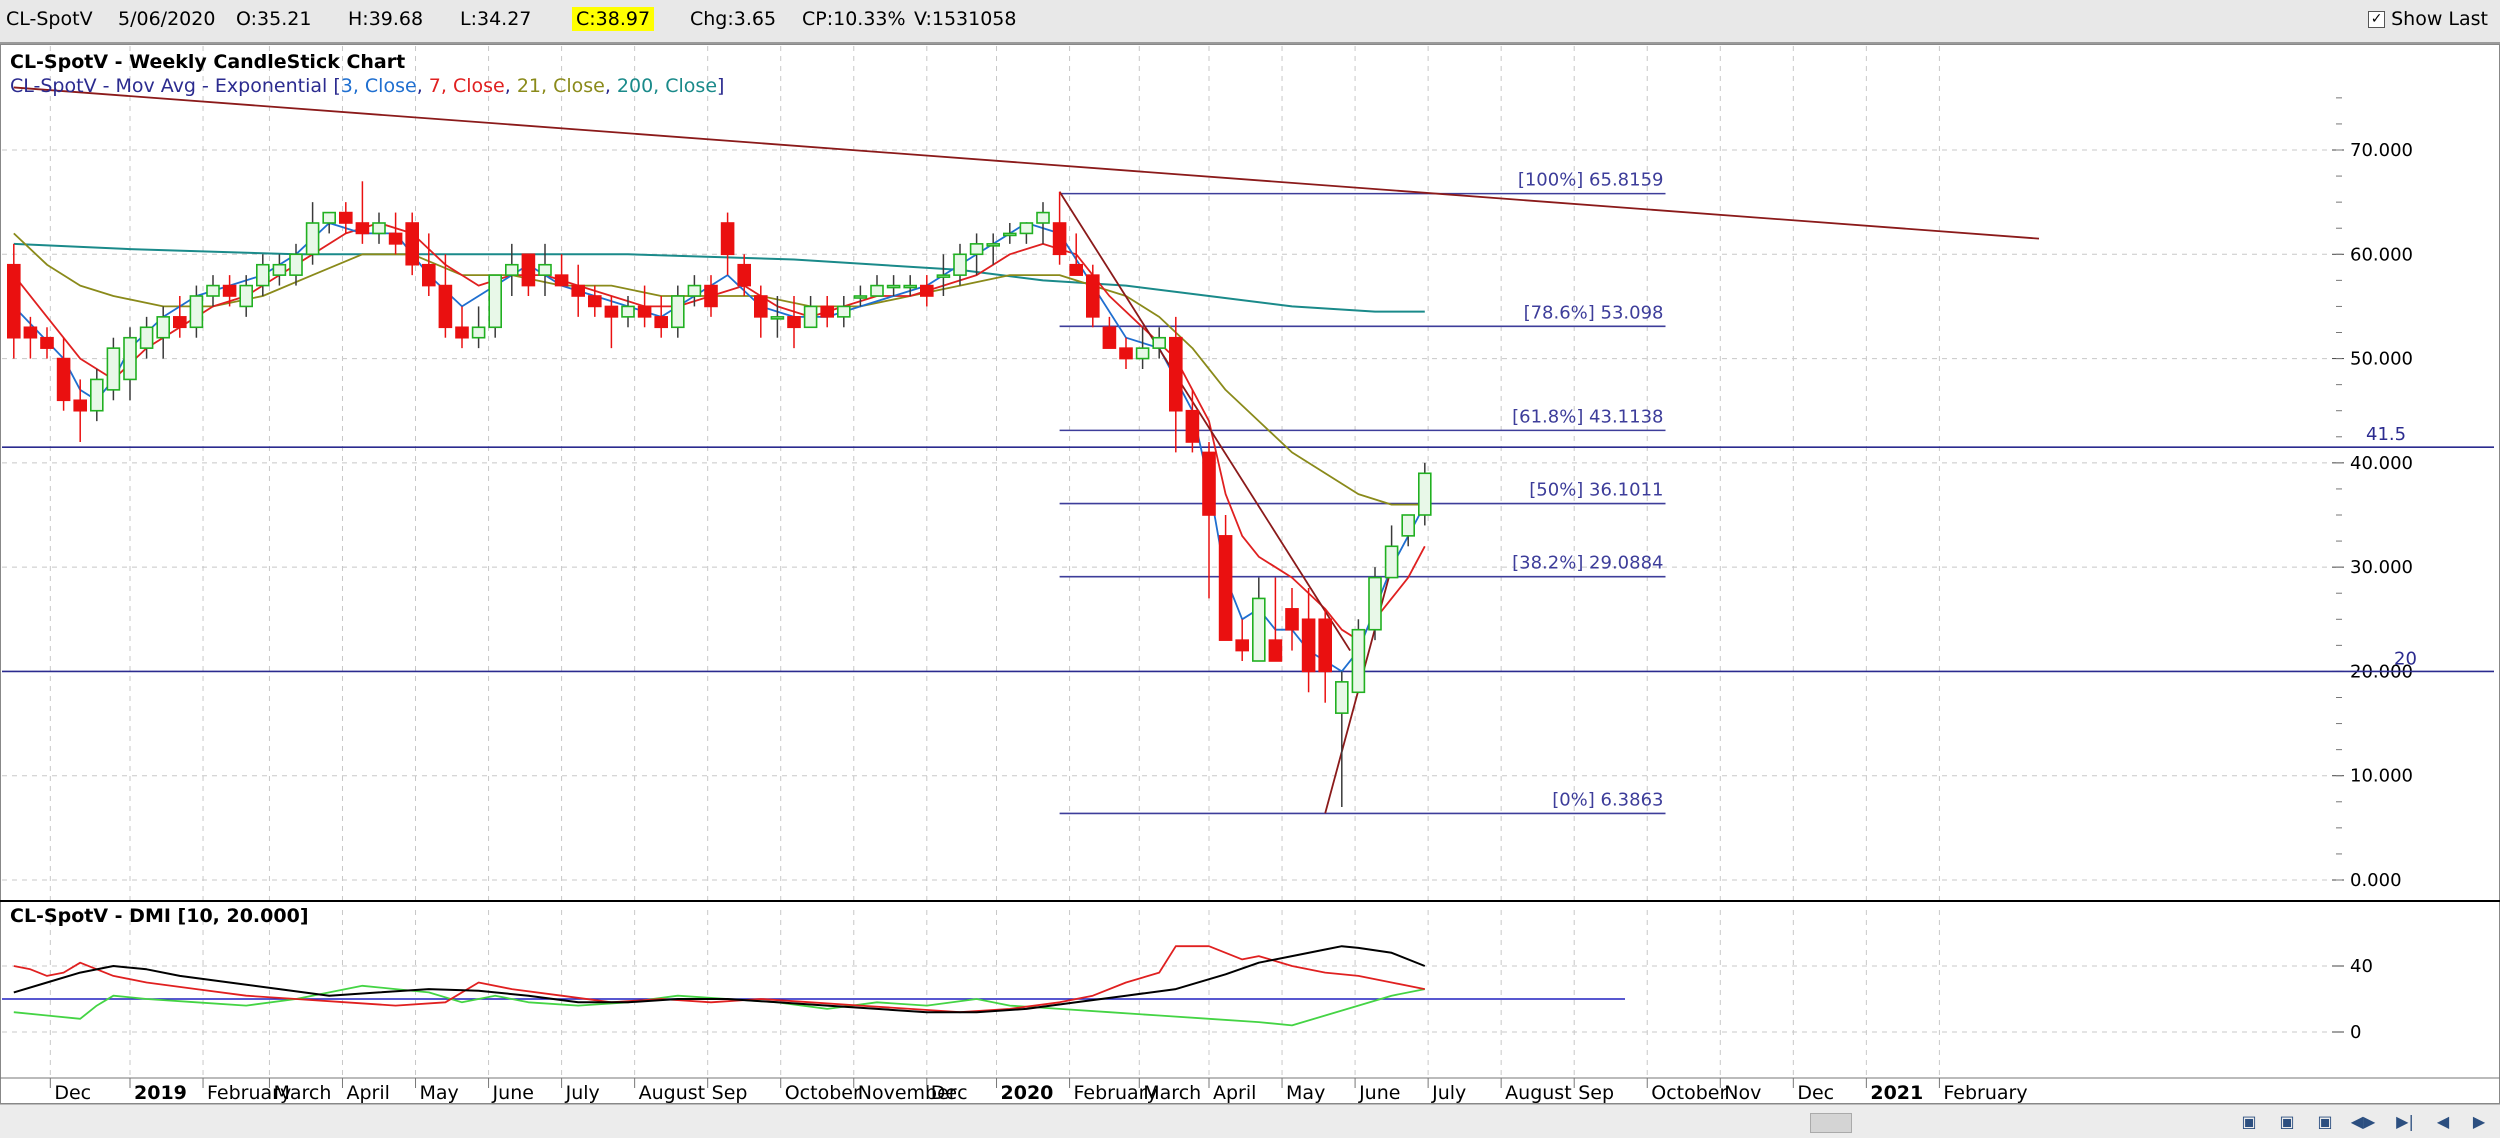 This screenshot has height=1138, width=2500. What do you see at coordinates (1831, 1123) in the screenshot?
I see `scrollbar-thumb` at bounding box center [1831, 1123].